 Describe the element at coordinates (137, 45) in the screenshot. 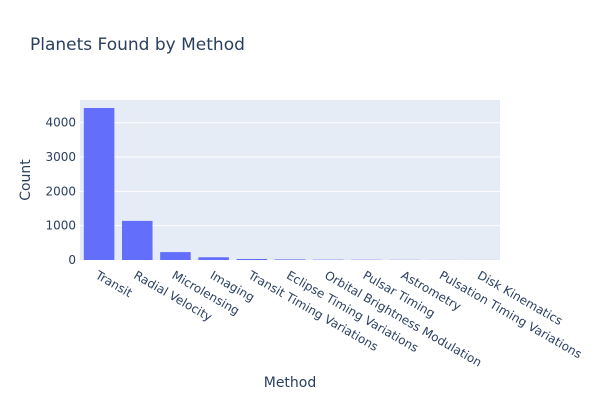

I see `chart-title: Planets Found by Method` at that location.